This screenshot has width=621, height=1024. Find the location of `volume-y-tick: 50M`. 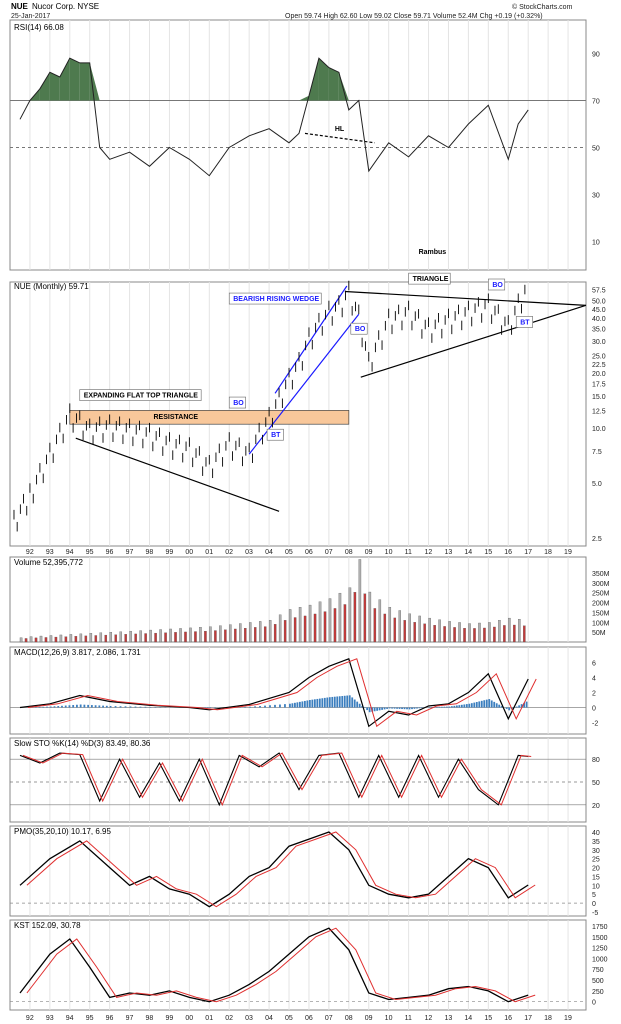

volume-y-tick: 50M is located at coordinates (599, 633).